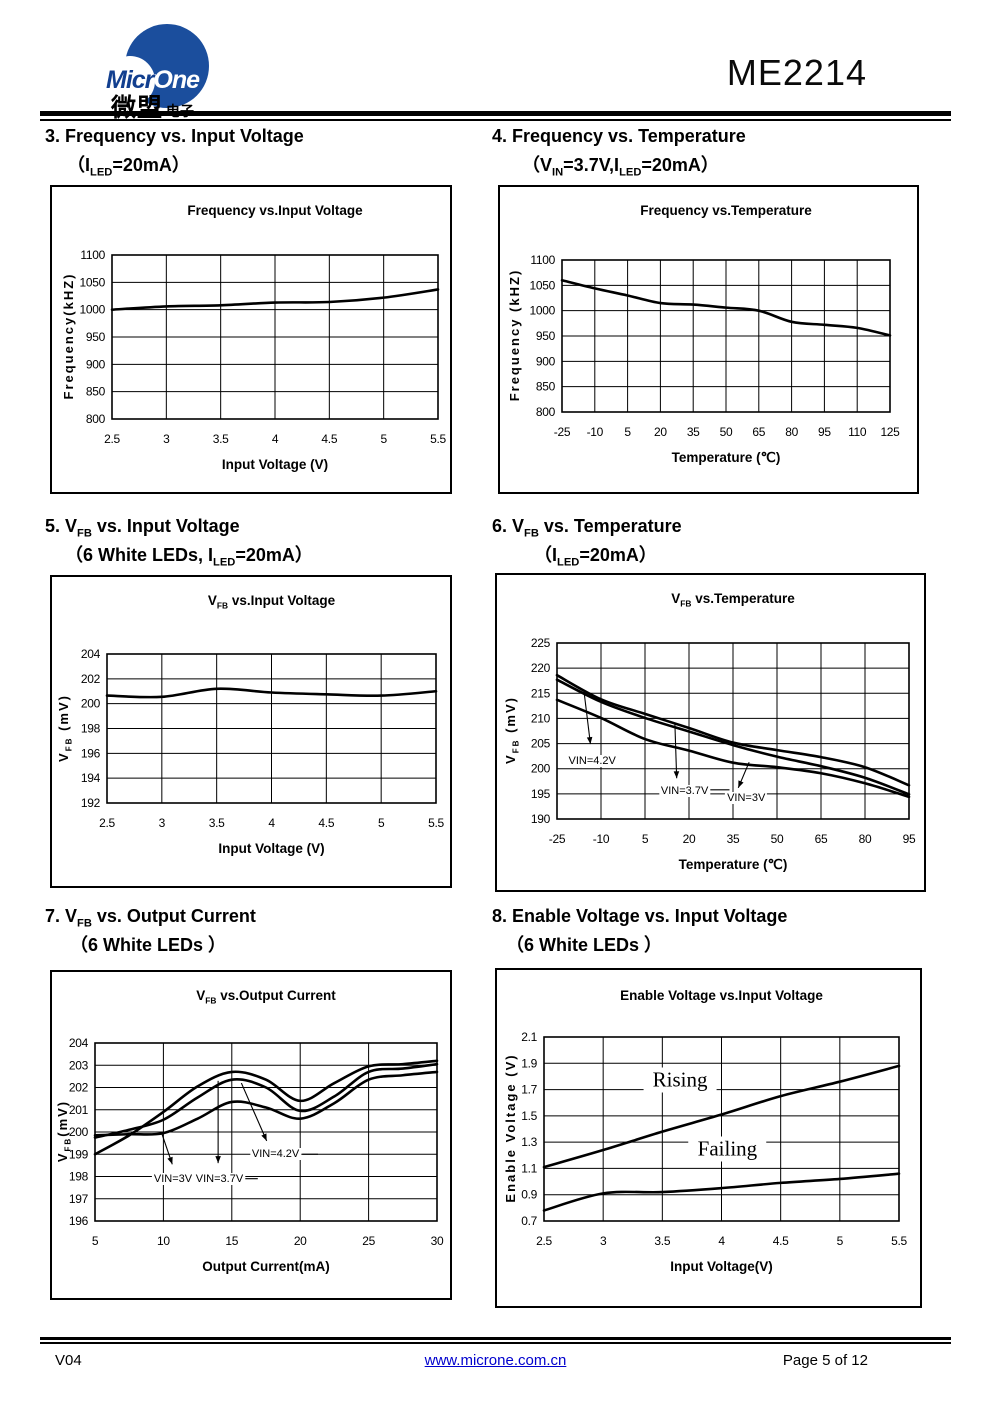  Describe the element at coordinates (541, 643) in the screenshot. I see `svg-text: 225` at that location.